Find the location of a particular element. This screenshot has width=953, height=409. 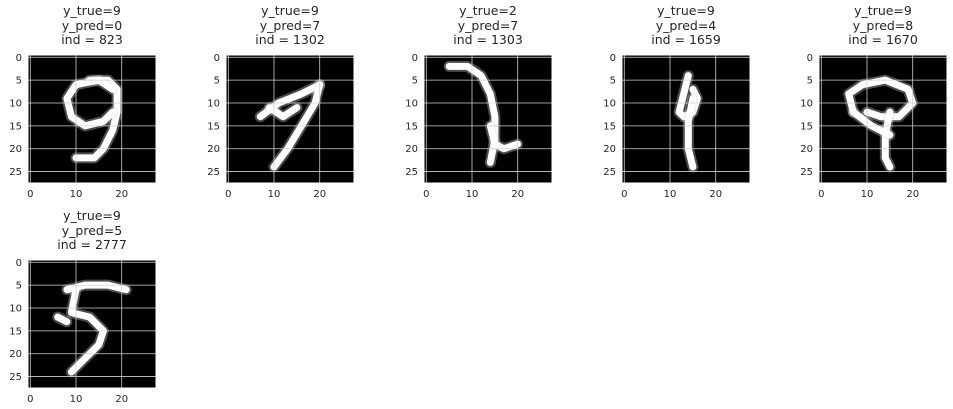

subplot-title: y_true=9 y_pred=7 ind = 1302 is located at coordinates (290, 25).